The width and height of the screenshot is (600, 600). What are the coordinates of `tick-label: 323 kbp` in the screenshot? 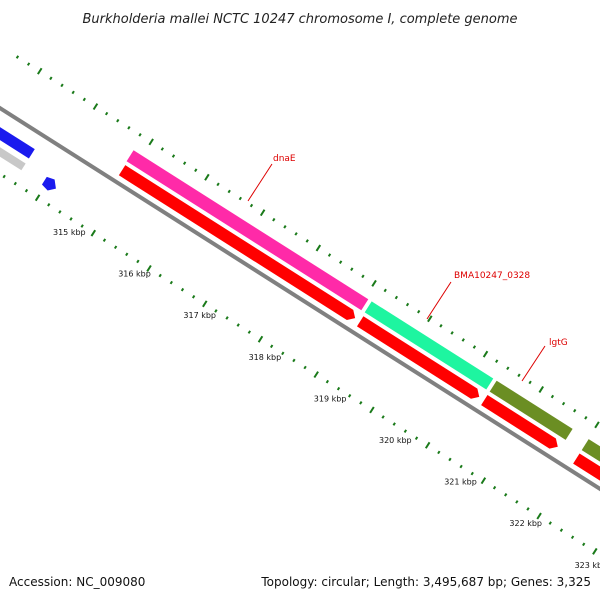 It's located at (587, 565).